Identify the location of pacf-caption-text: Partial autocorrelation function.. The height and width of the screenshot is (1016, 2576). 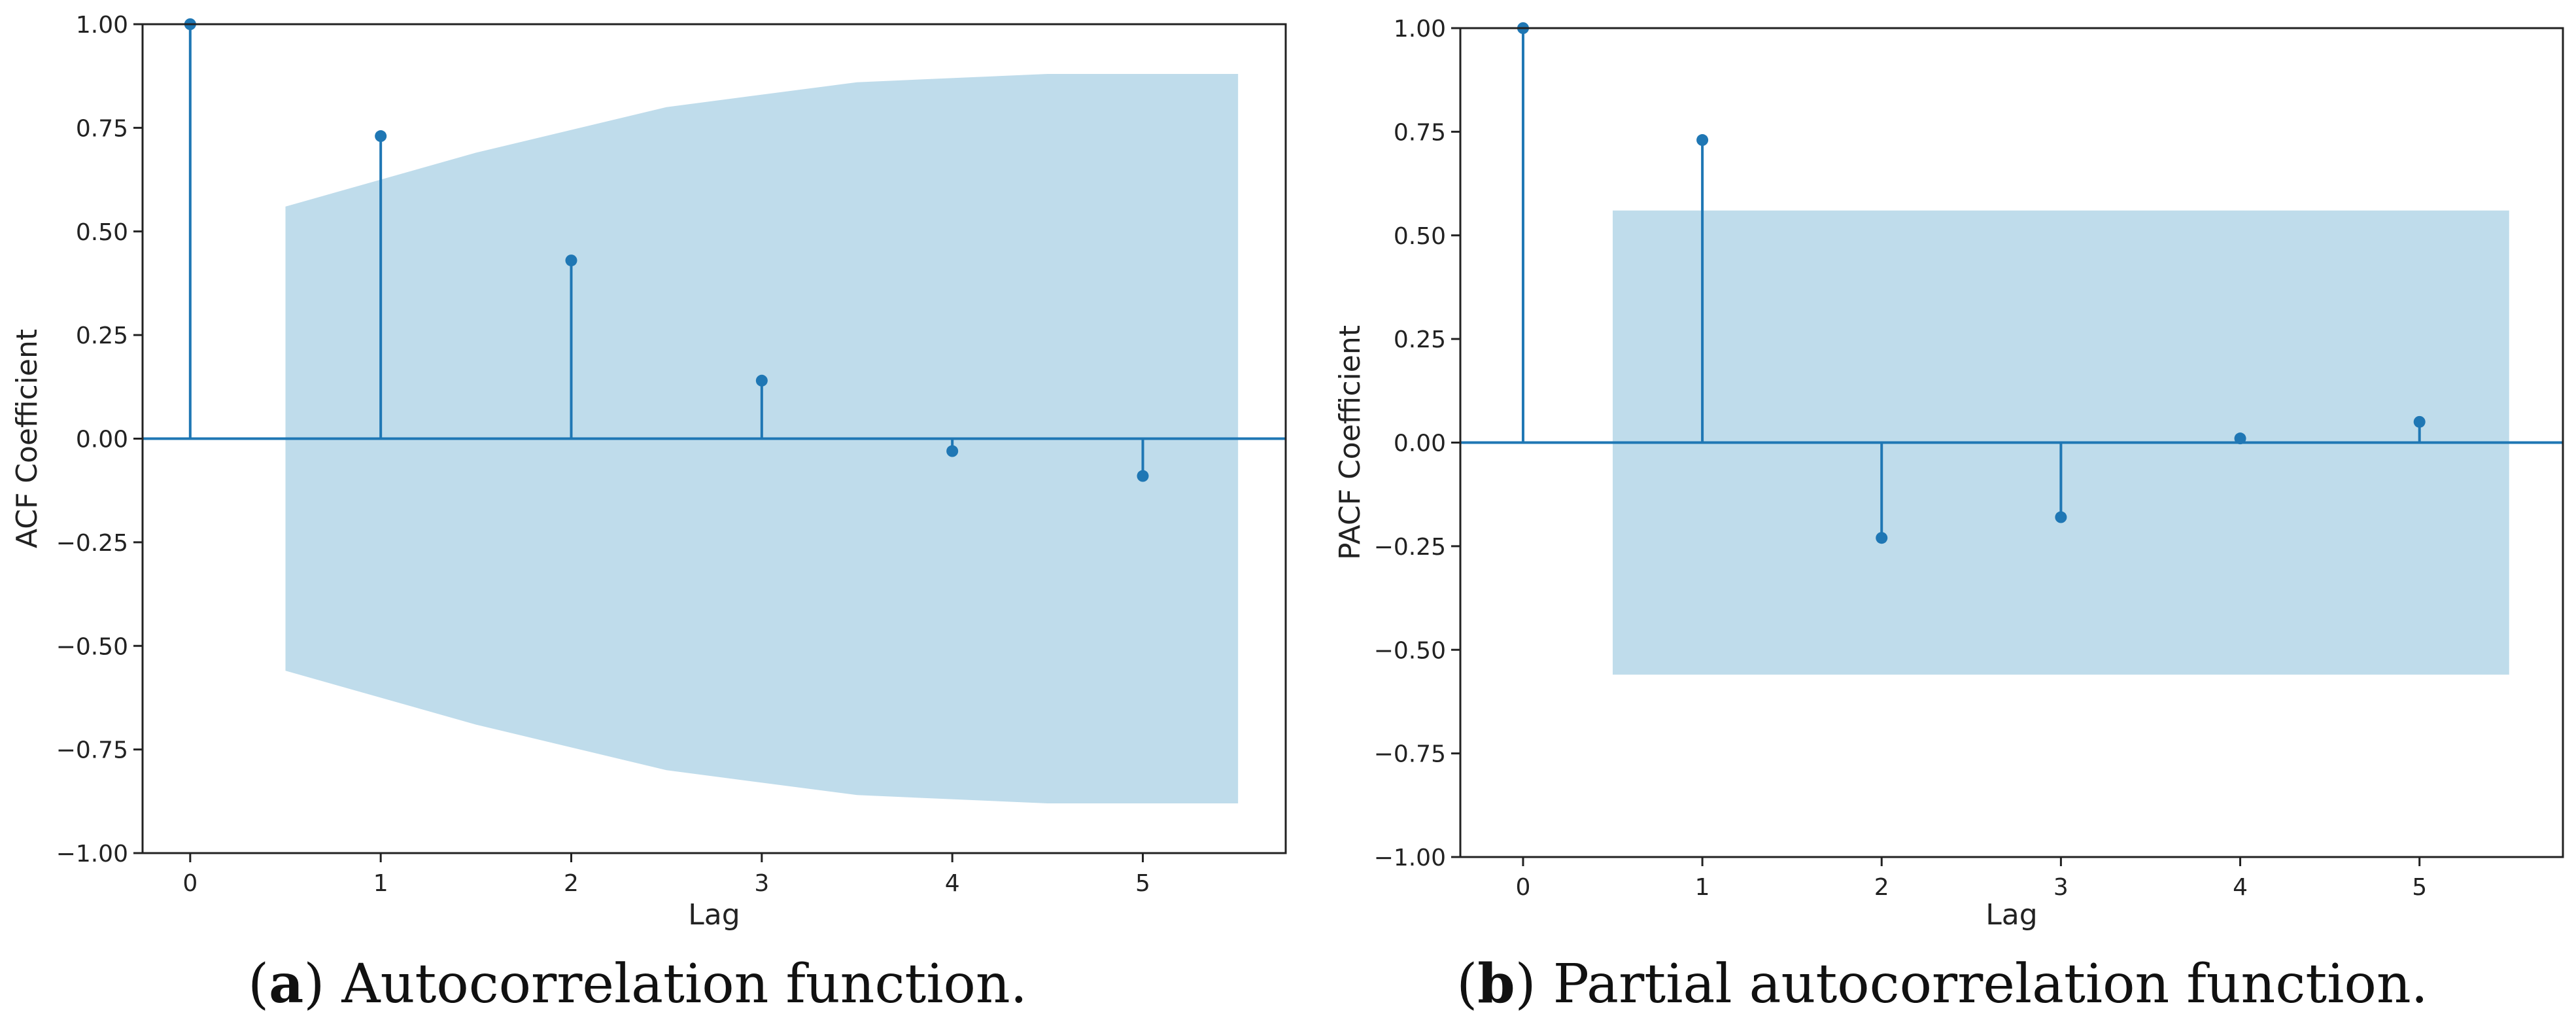
(1982, 984).